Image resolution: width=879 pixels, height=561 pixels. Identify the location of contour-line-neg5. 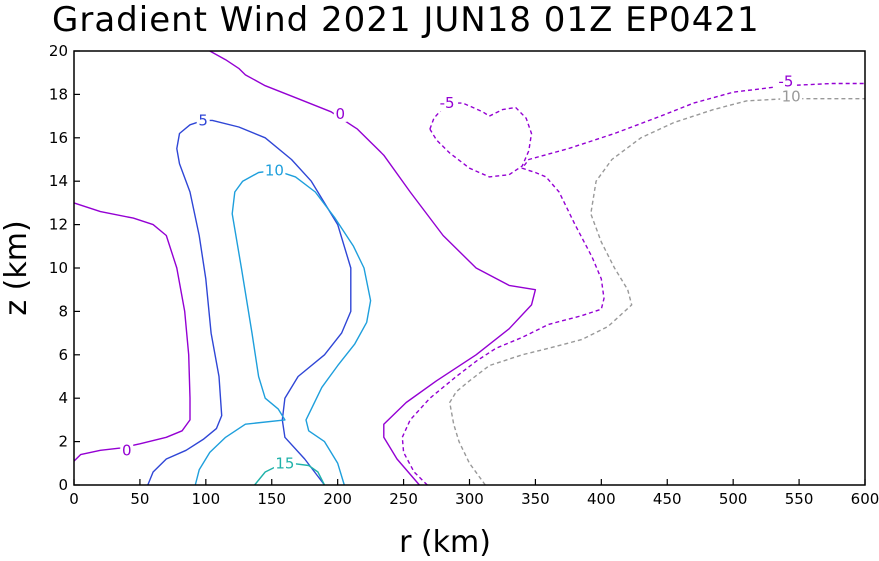
(481, 140).